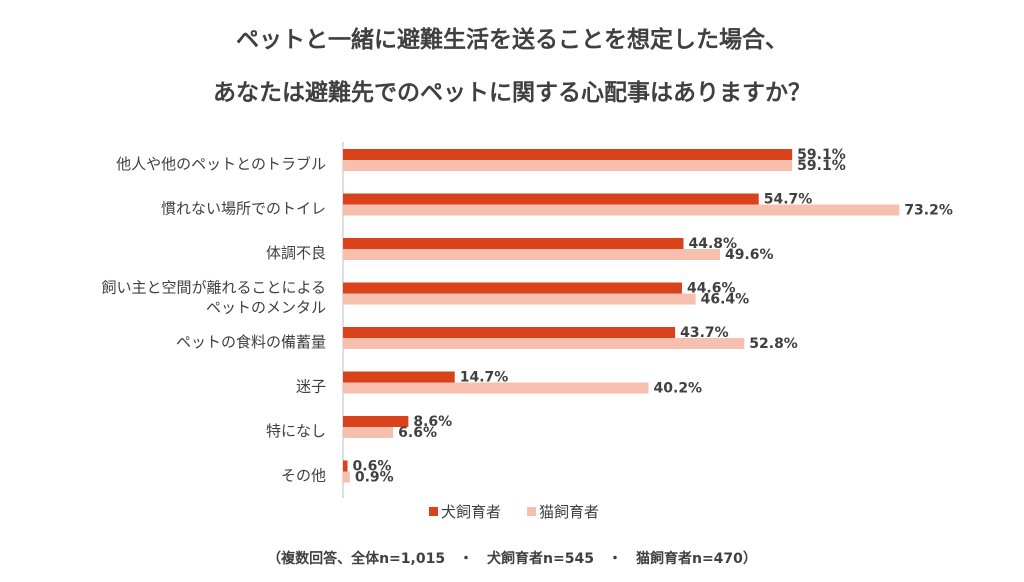 This screenshot has height=582, width=1024. I want to click on legend-swatch-dog, so click(433, 511).